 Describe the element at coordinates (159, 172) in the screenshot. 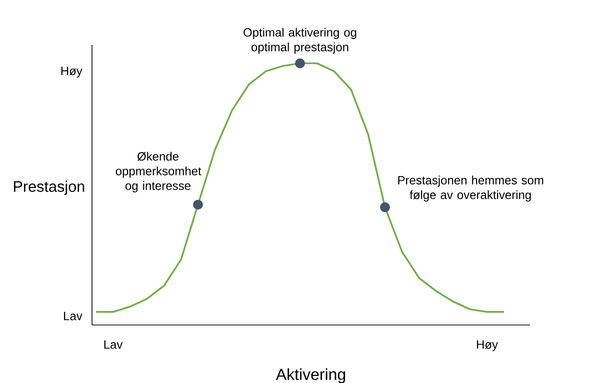

I see `annotation: Økende oppmerksomhet og interesse` at that location.